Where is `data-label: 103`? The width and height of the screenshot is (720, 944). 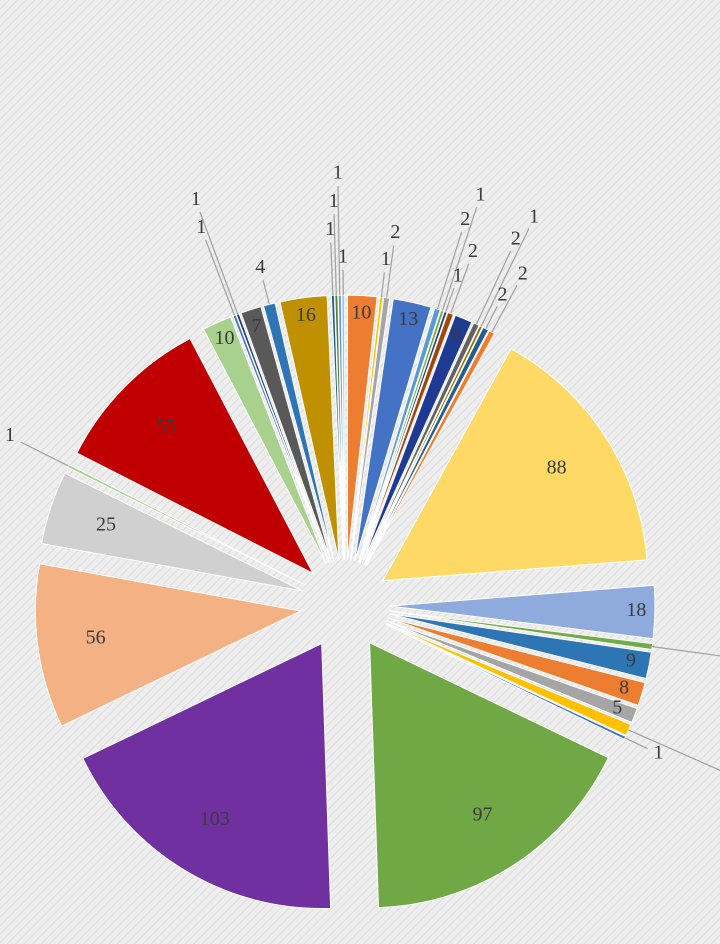
data-label: 103 is located at coordinates (215, 819).